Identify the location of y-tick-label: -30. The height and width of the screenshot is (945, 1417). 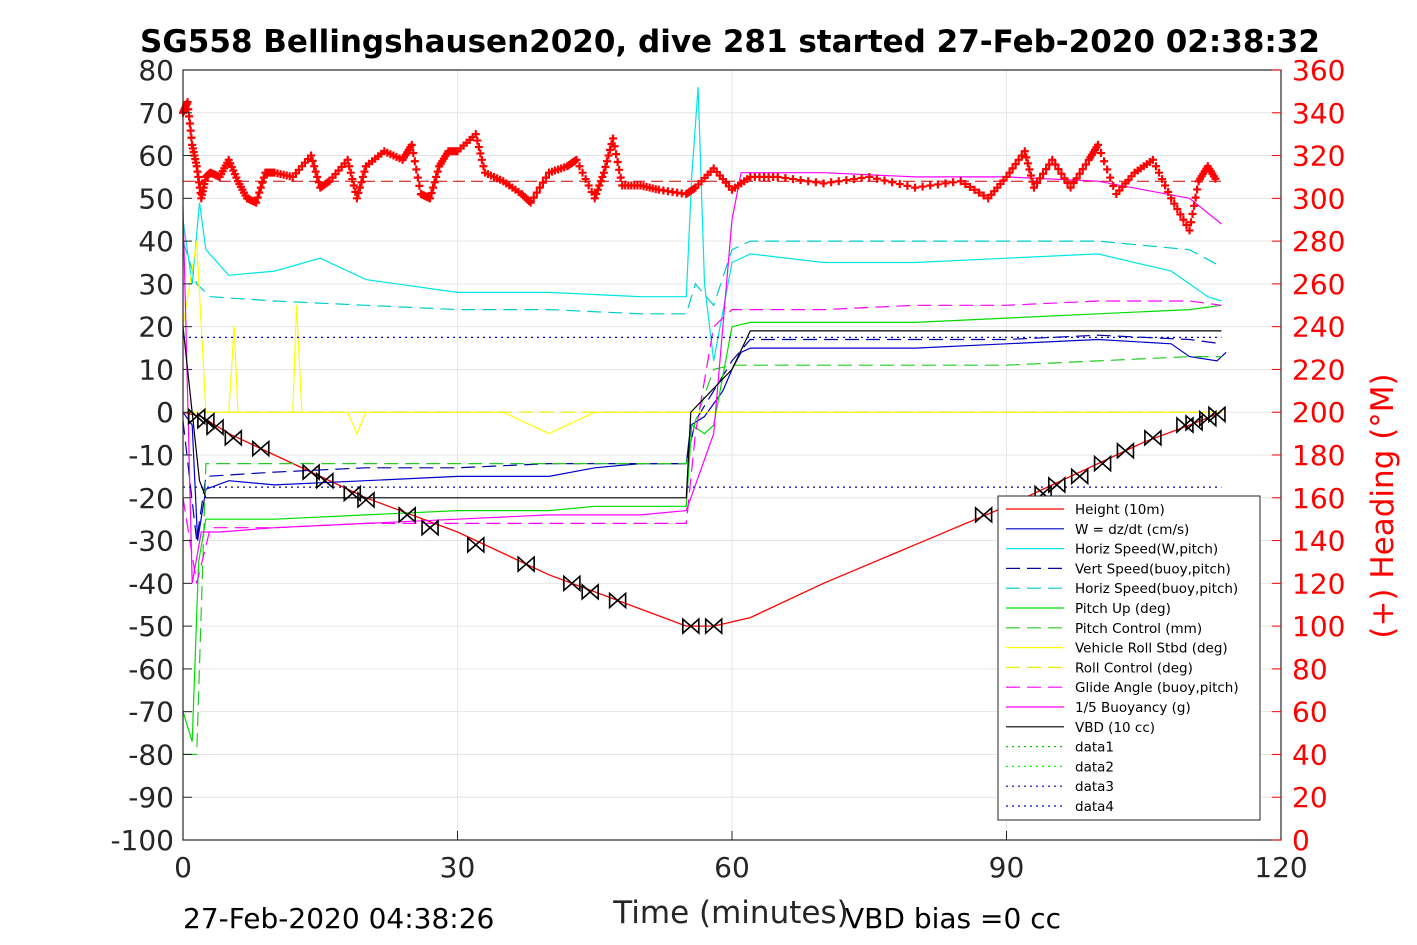
(151, 541).